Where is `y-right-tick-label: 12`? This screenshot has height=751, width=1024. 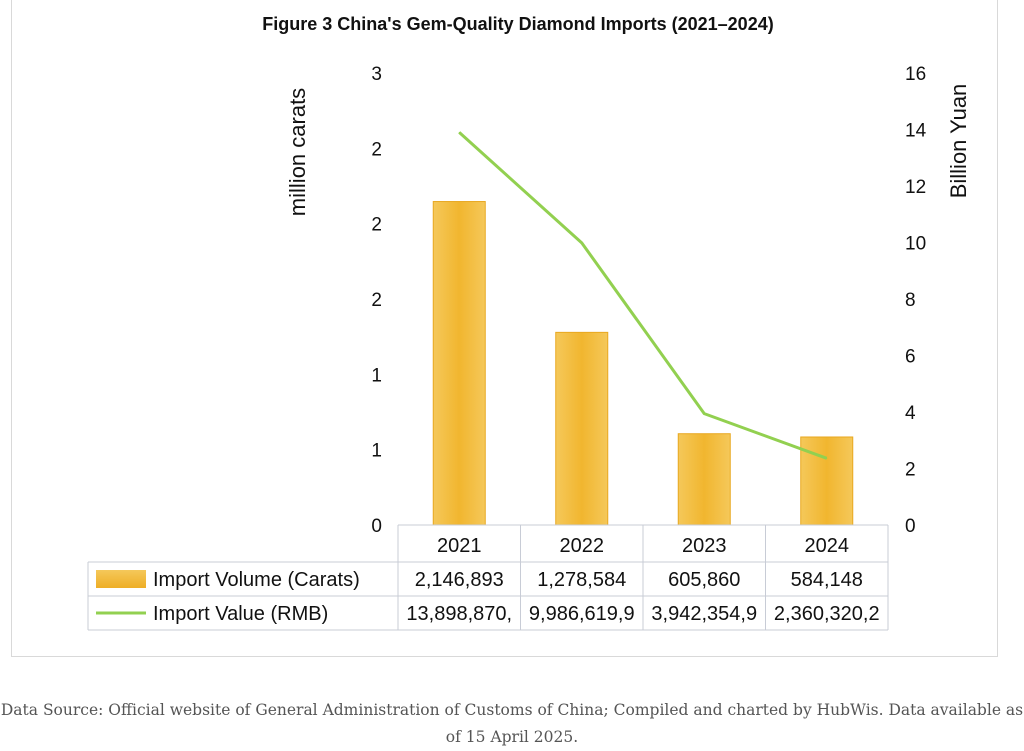
y-right-tick-label: 12 is located at coordinates (915, 187).